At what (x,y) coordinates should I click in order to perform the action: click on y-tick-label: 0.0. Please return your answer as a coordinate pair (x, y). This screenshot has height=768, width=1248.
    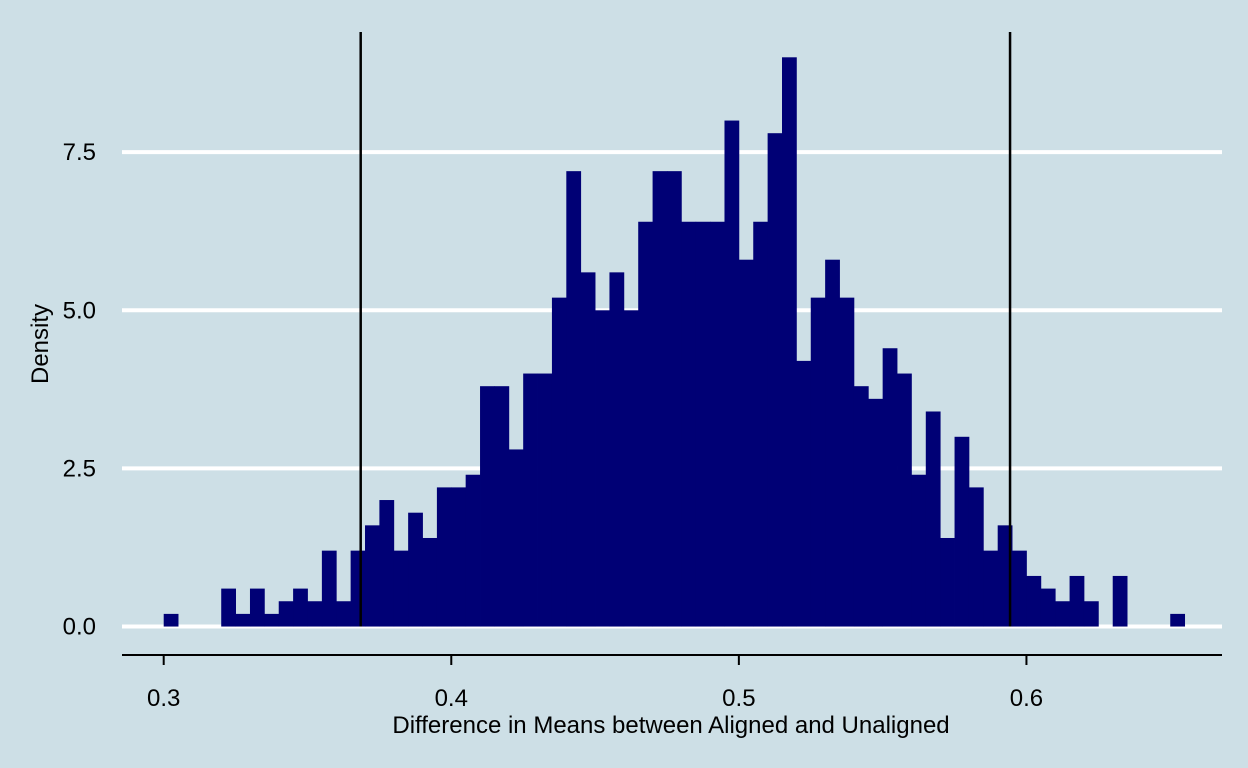
    Looking at the image, I should click on (79, 627).